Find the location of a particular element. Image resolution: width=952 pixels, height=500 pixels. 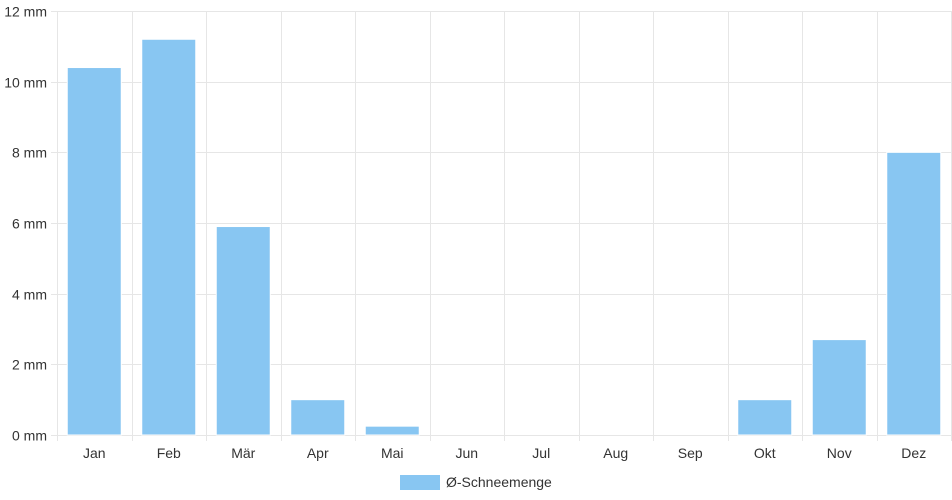

x-tick-label: Jul is located at coordinates (541, 453).